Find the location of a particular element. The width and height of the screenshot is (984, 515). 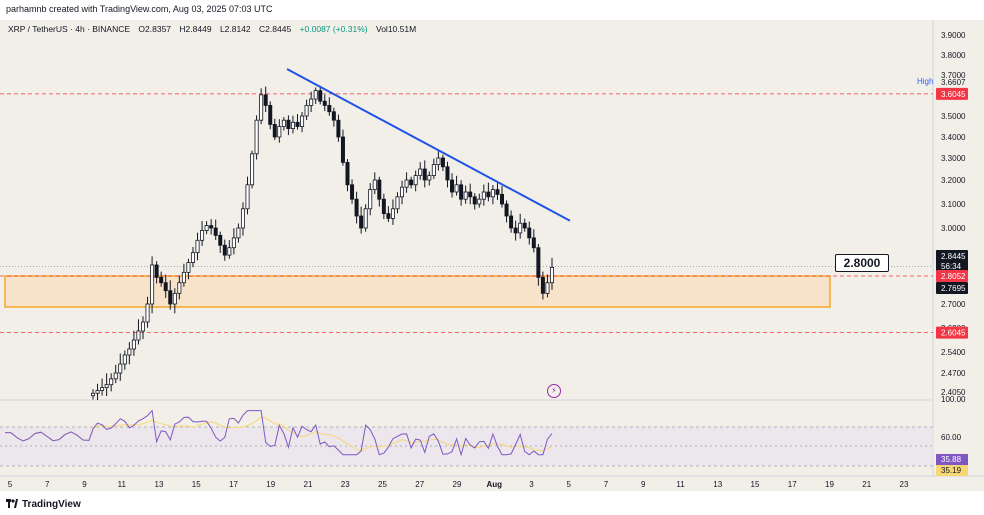

trendline is located at coordinates (428, 145).